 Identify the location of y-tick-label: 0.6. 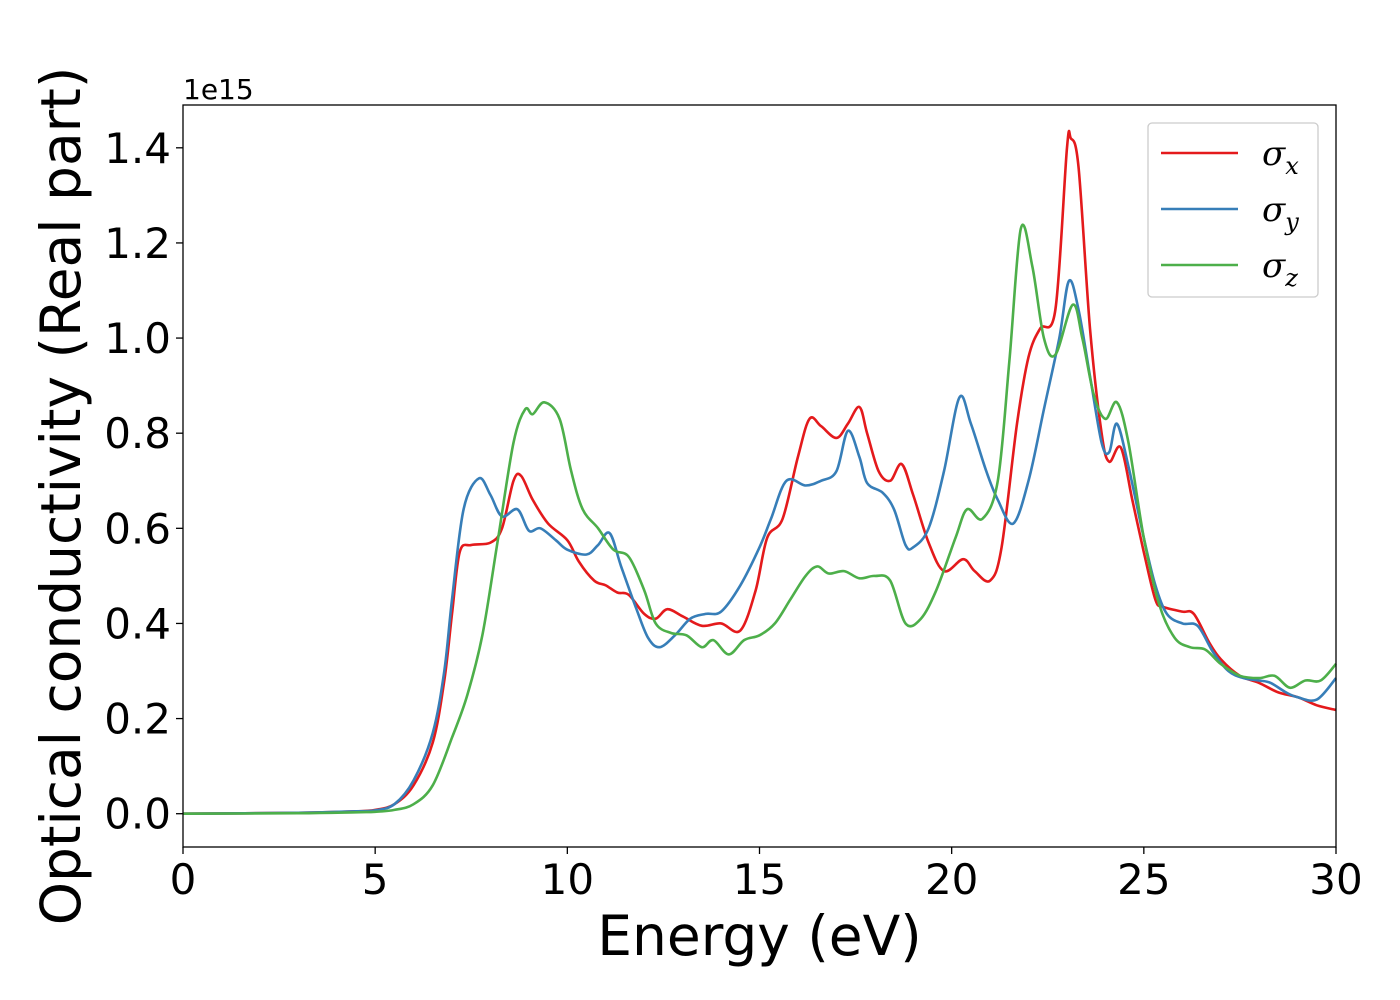
(137, 528).